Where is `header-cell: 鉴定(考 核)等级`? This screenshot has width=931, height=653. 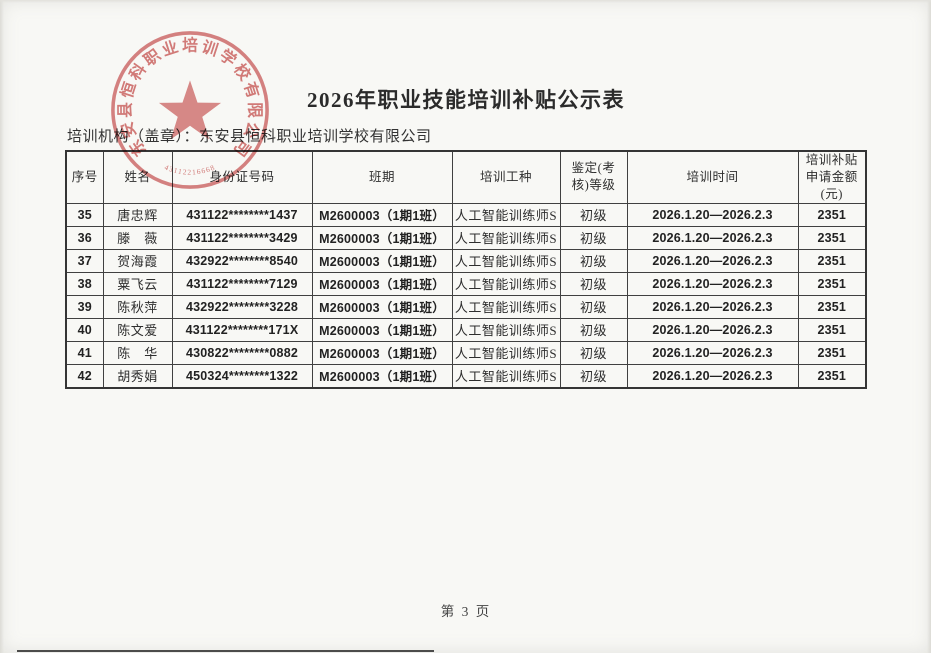
header-cell: 鉴定(考 核)等级 is located at coordinates (593, 177).